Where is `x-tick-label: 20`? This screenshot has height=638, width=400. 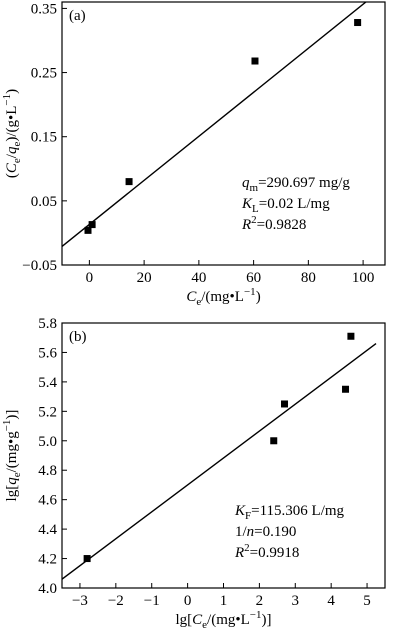
x-tick-label: 20 is located at coordinates (144, 278).